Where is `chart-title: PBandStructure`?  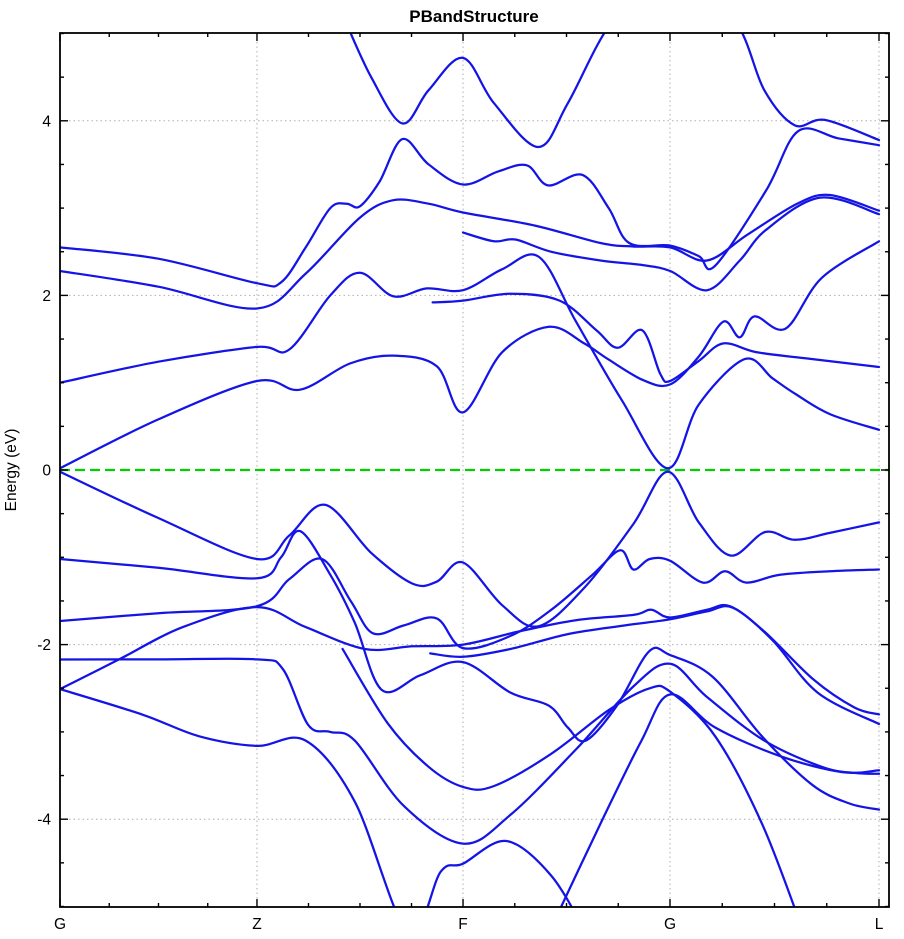
chart-title: PBandStructure is located at coordinates (473, 16).